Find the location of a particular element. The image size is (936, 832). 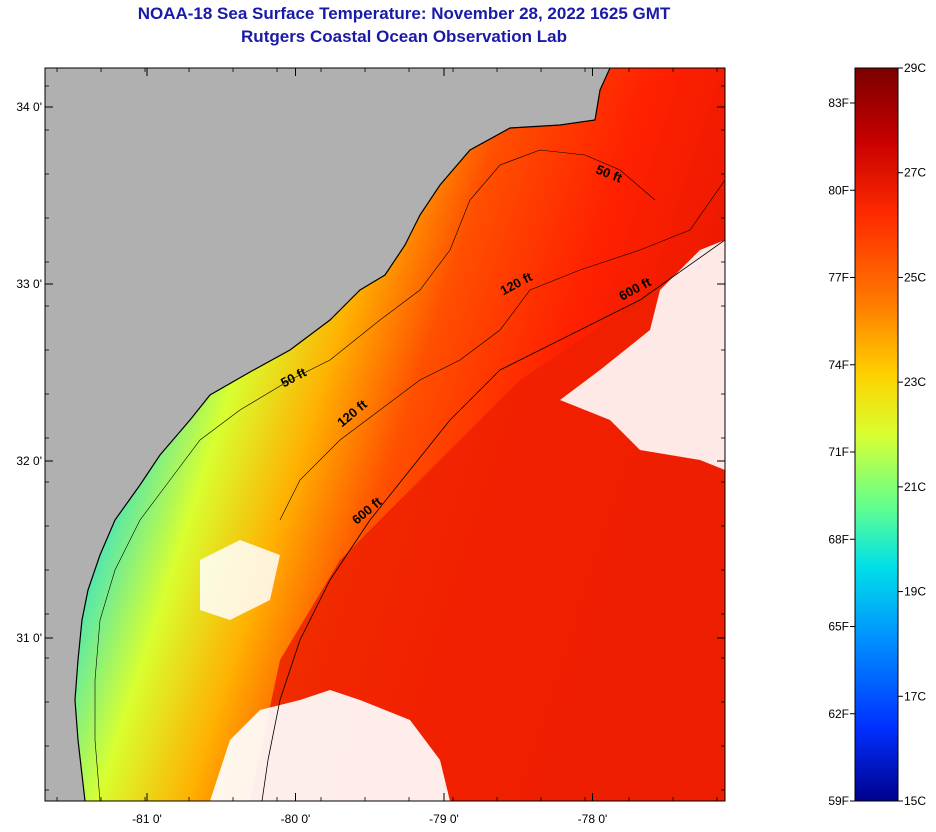

fahrenheit-label: 71F is located at coordinates (838, 452).